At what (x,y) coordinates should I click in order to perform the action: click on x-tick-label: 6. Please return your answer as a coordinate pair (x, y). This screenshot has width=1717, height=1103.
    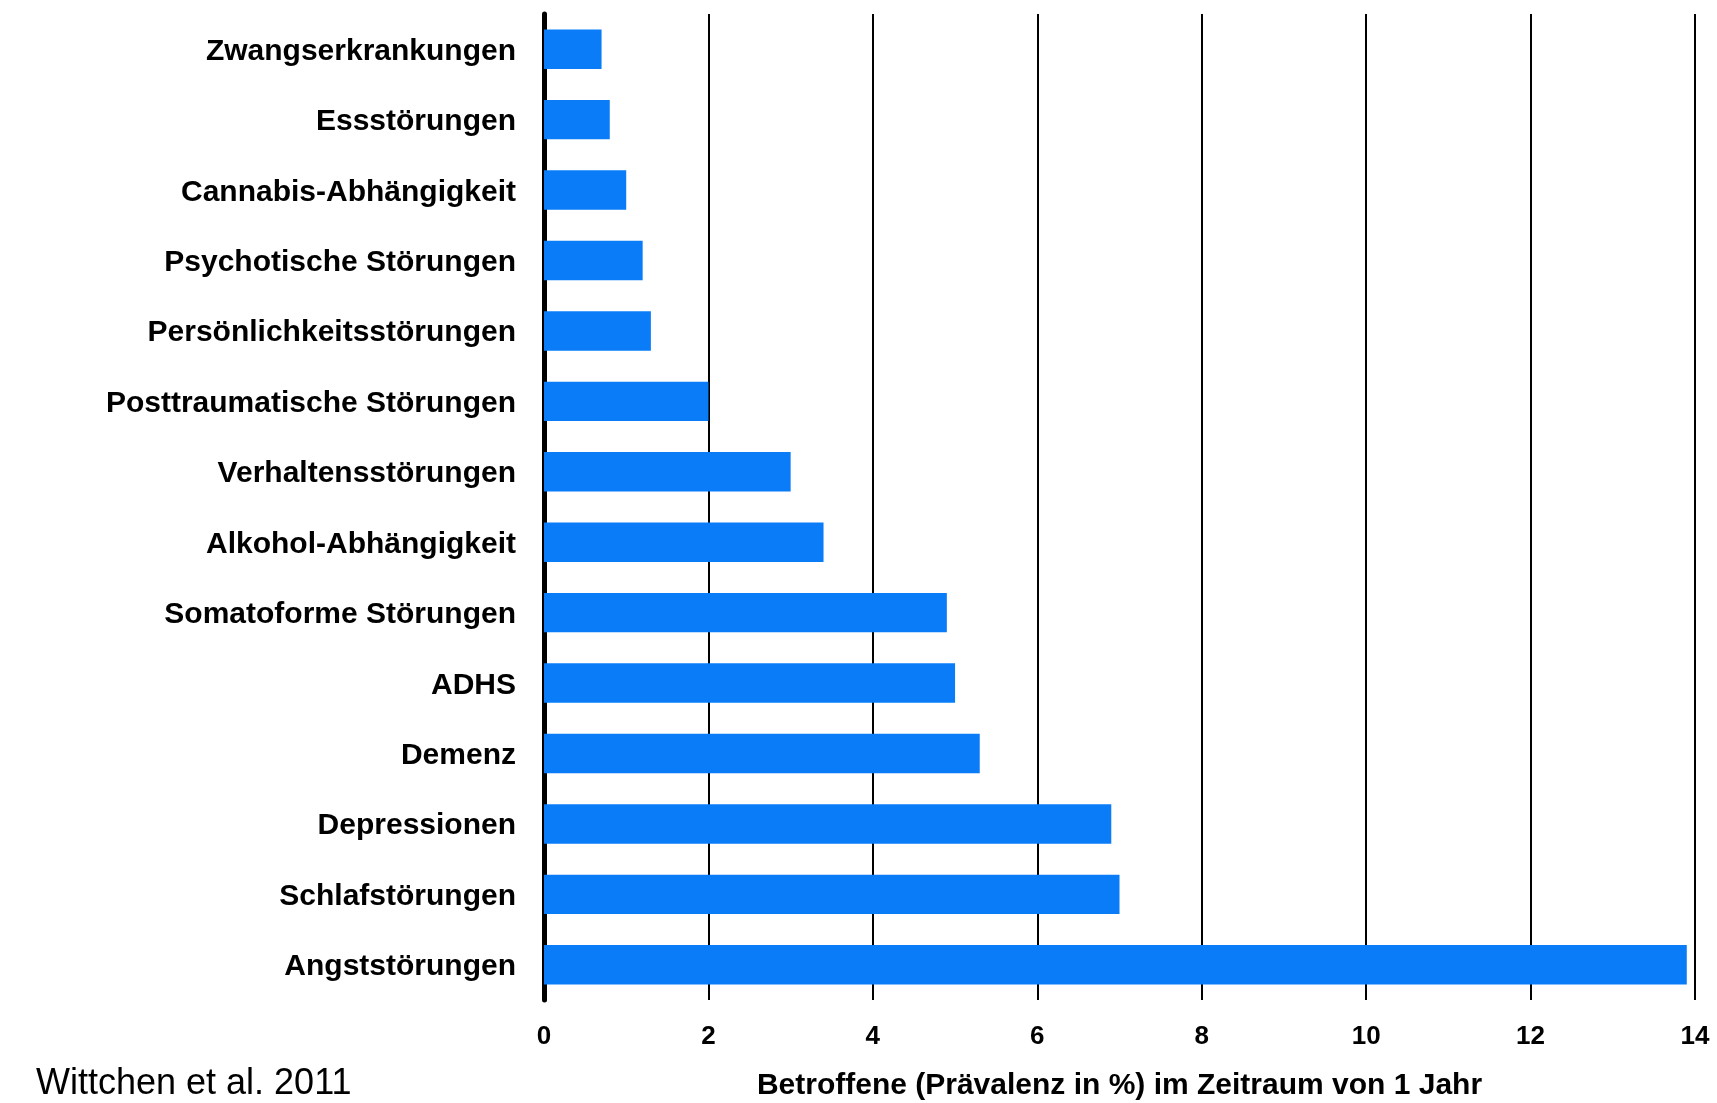
    Looking at the image, I should click on (1037, 1035).